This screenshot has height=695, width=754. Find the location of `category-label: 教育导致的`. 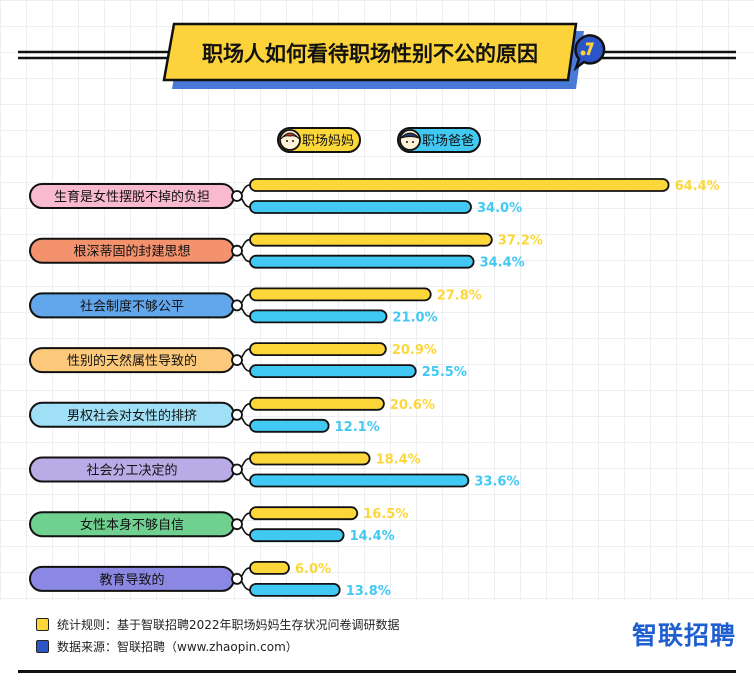

category-label: 教育导致的 is located at coordinates (131, 580).